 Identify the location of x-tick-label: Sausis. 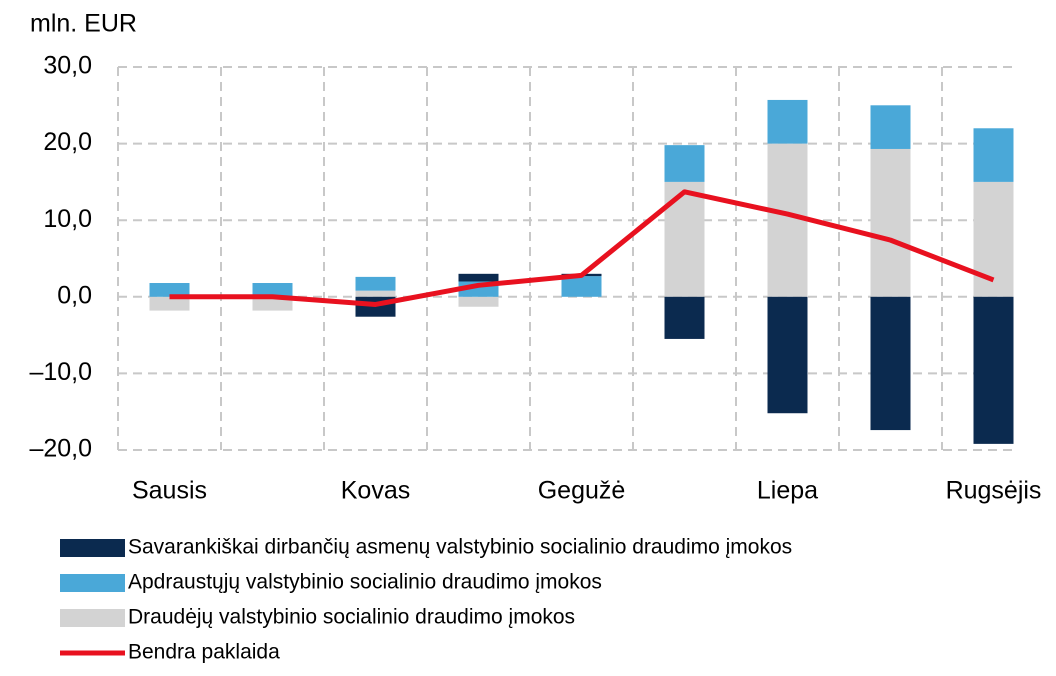
(169, 491).